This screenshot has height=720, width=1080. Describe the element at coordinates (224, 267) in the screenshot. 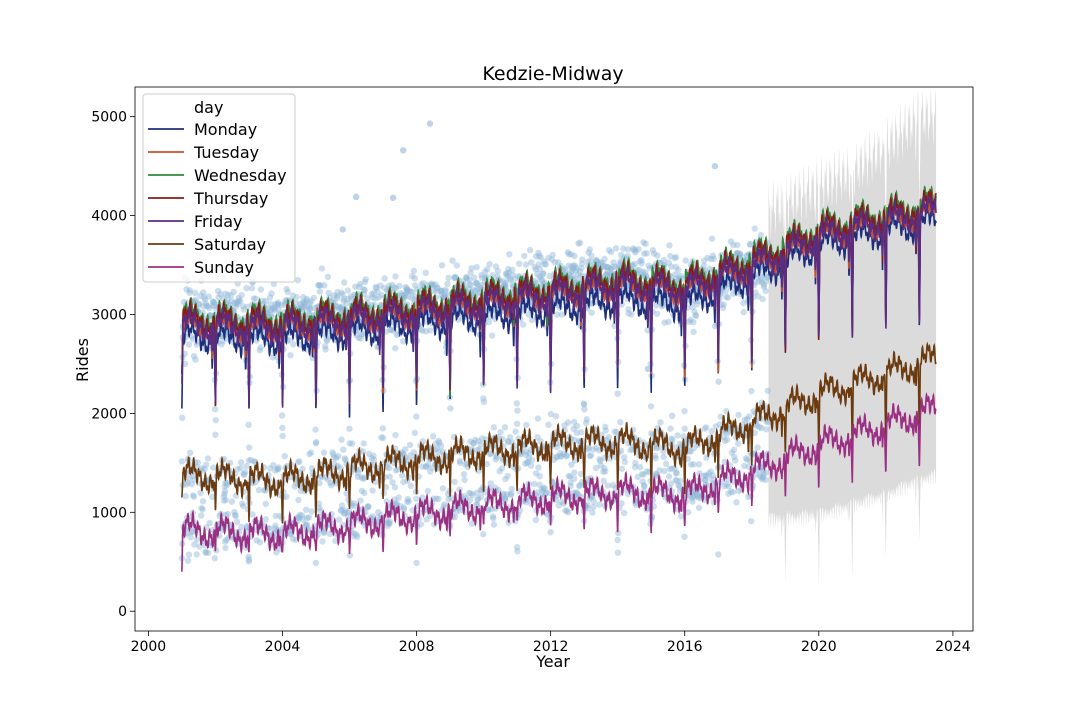

I see `legend-label-sunday: Sunday` at that location.